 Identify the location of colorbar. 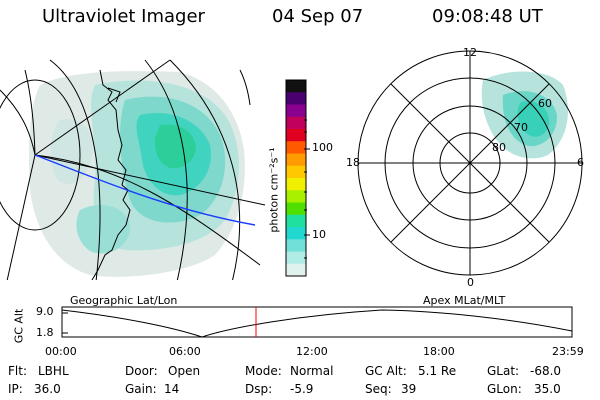
(296, 178).